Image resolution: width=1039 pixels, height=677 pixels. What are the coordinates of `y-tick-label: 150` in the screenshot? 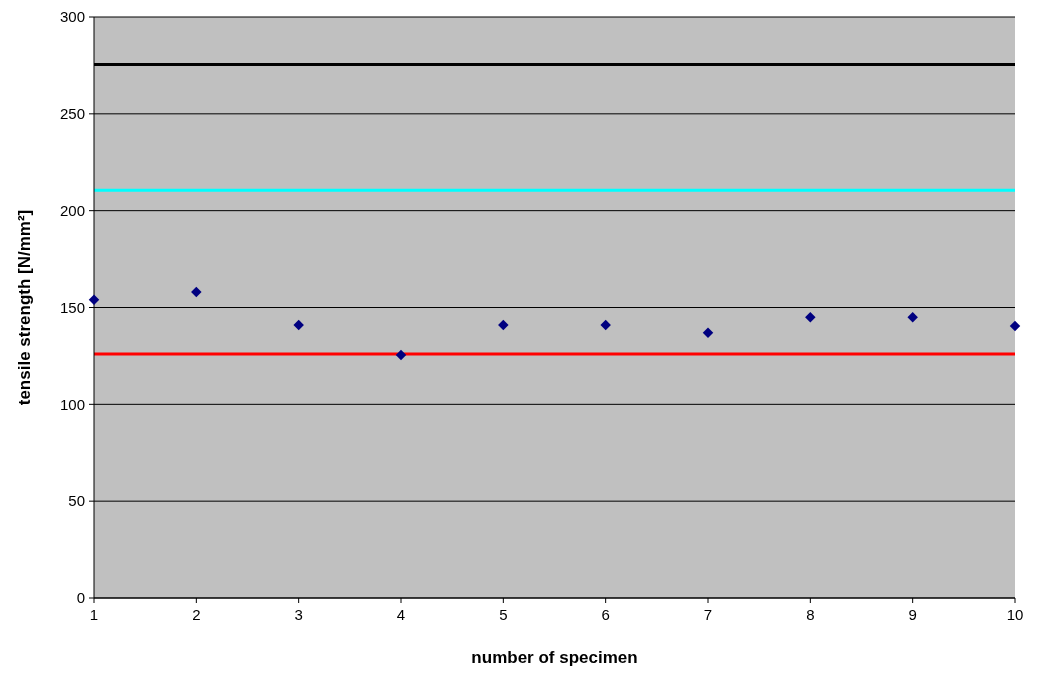 It's located at (72, 307).